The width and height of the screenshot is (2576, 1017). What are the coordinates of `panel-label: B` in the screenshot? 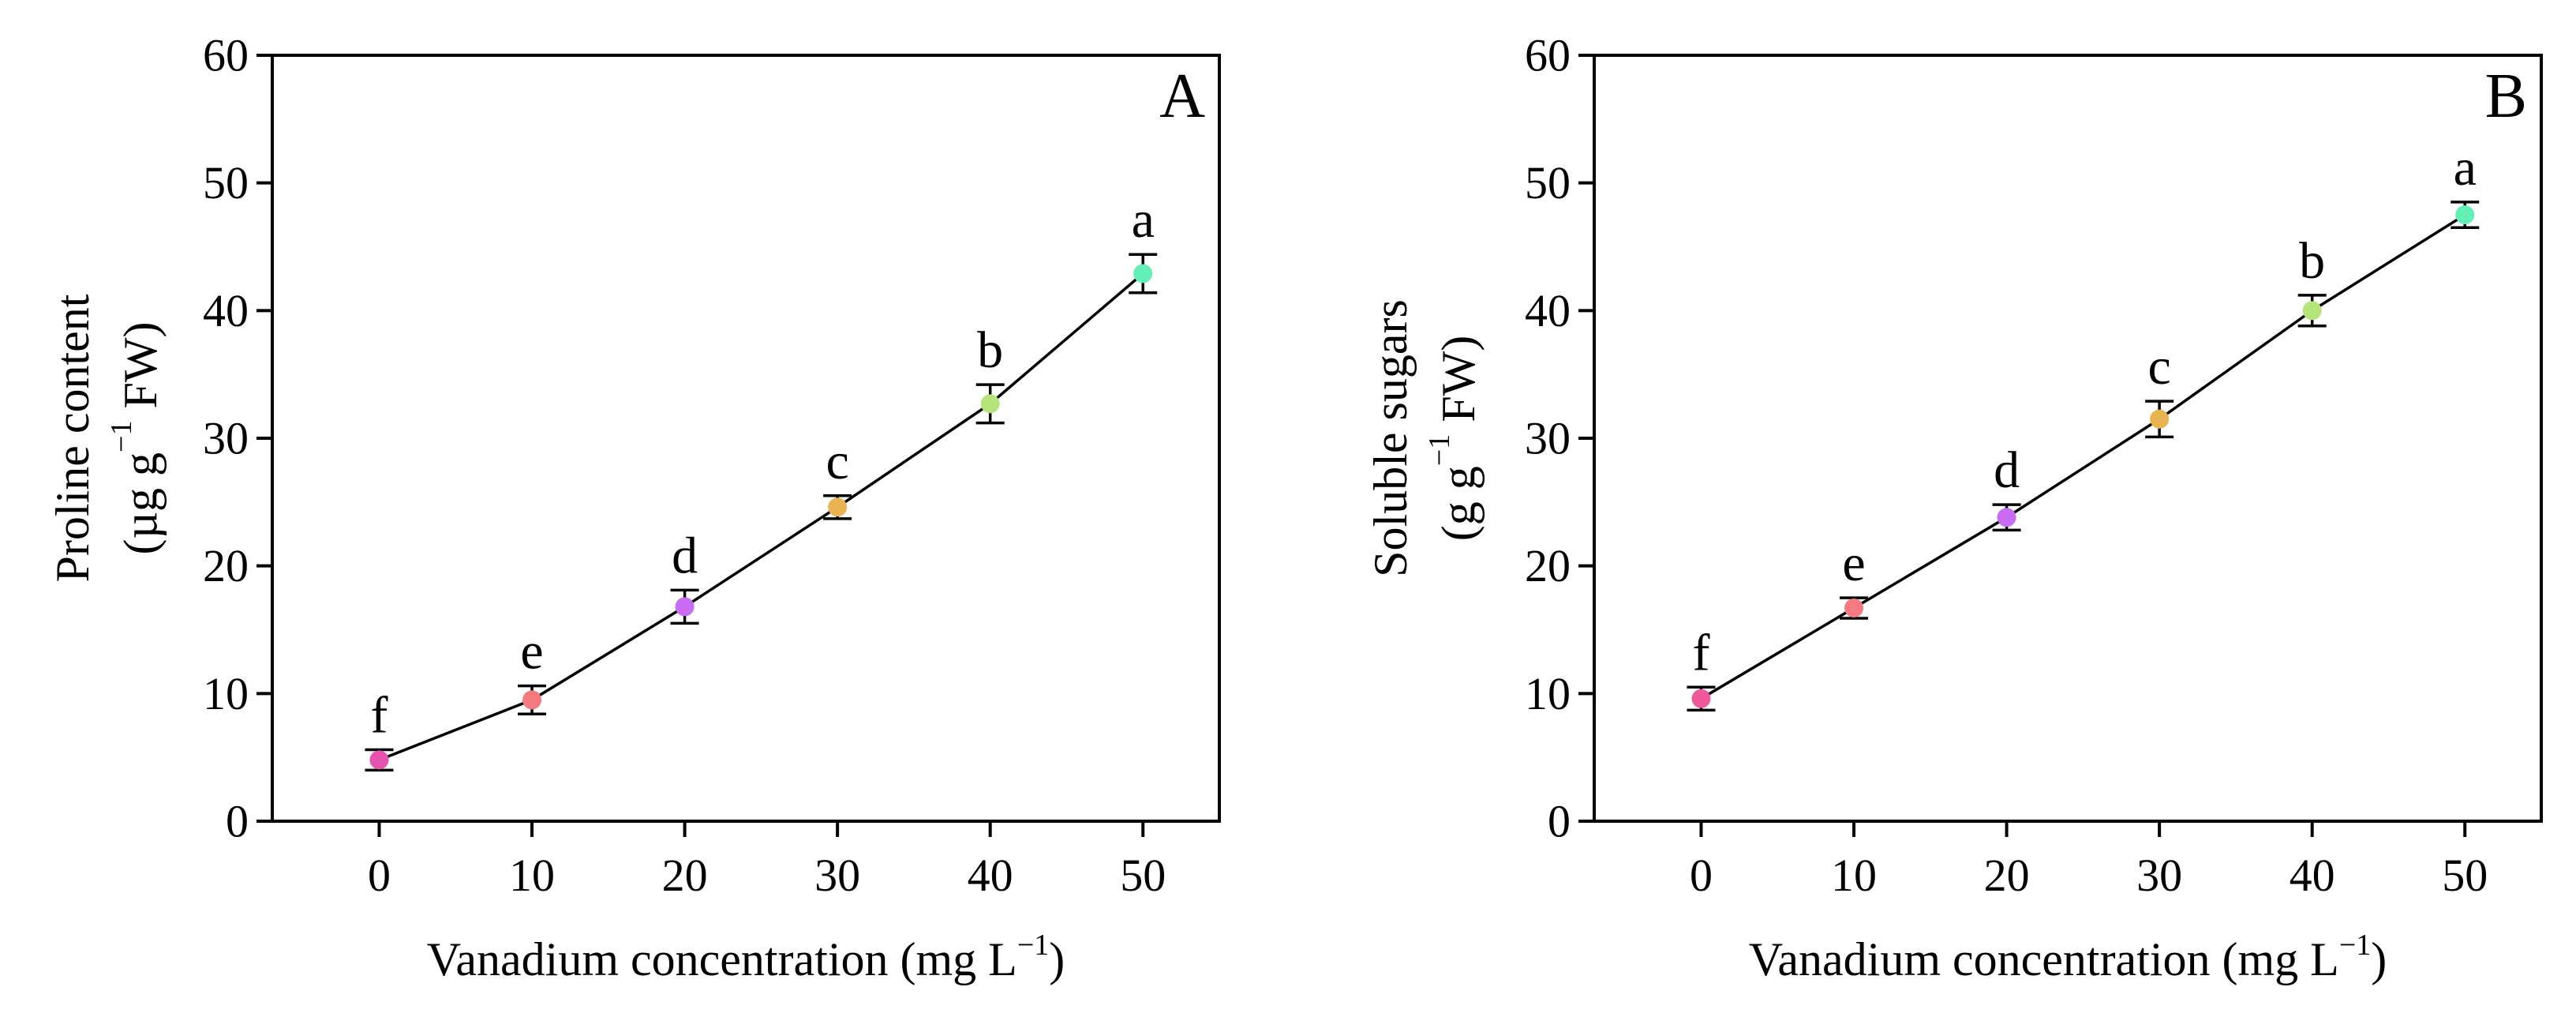 It's located at (2506, 96).